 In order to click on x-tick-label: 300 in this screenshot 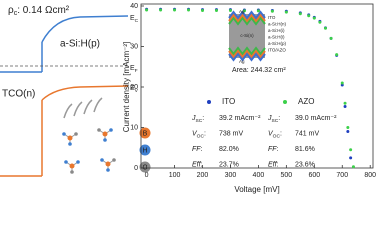, I will do `click(231, 175)`.